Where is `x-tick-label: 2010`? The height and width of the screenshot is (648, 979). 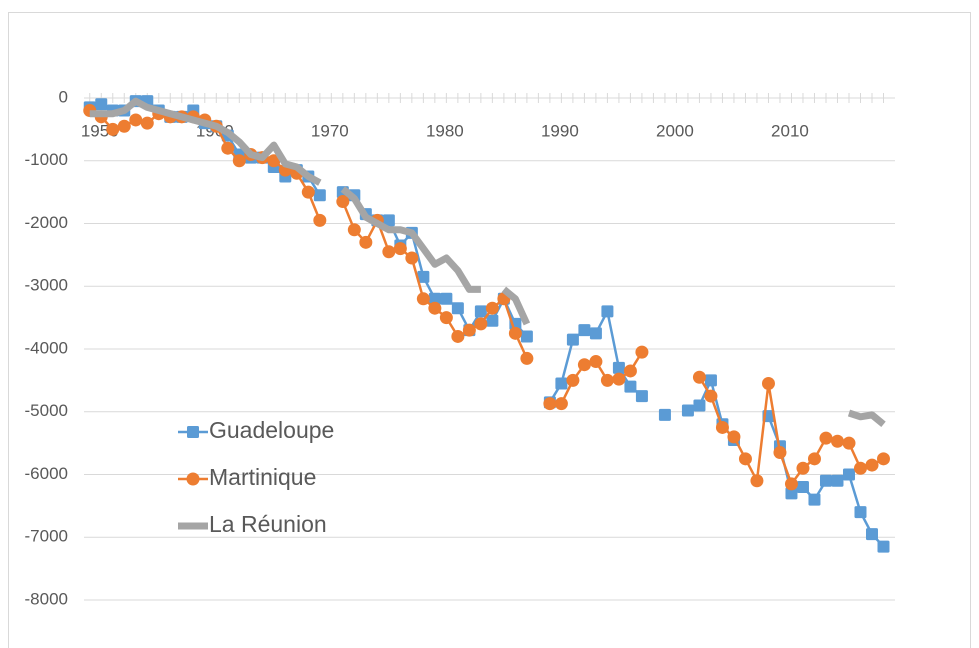
x-tick-label: 2010 is located at coordinates (790, 130).